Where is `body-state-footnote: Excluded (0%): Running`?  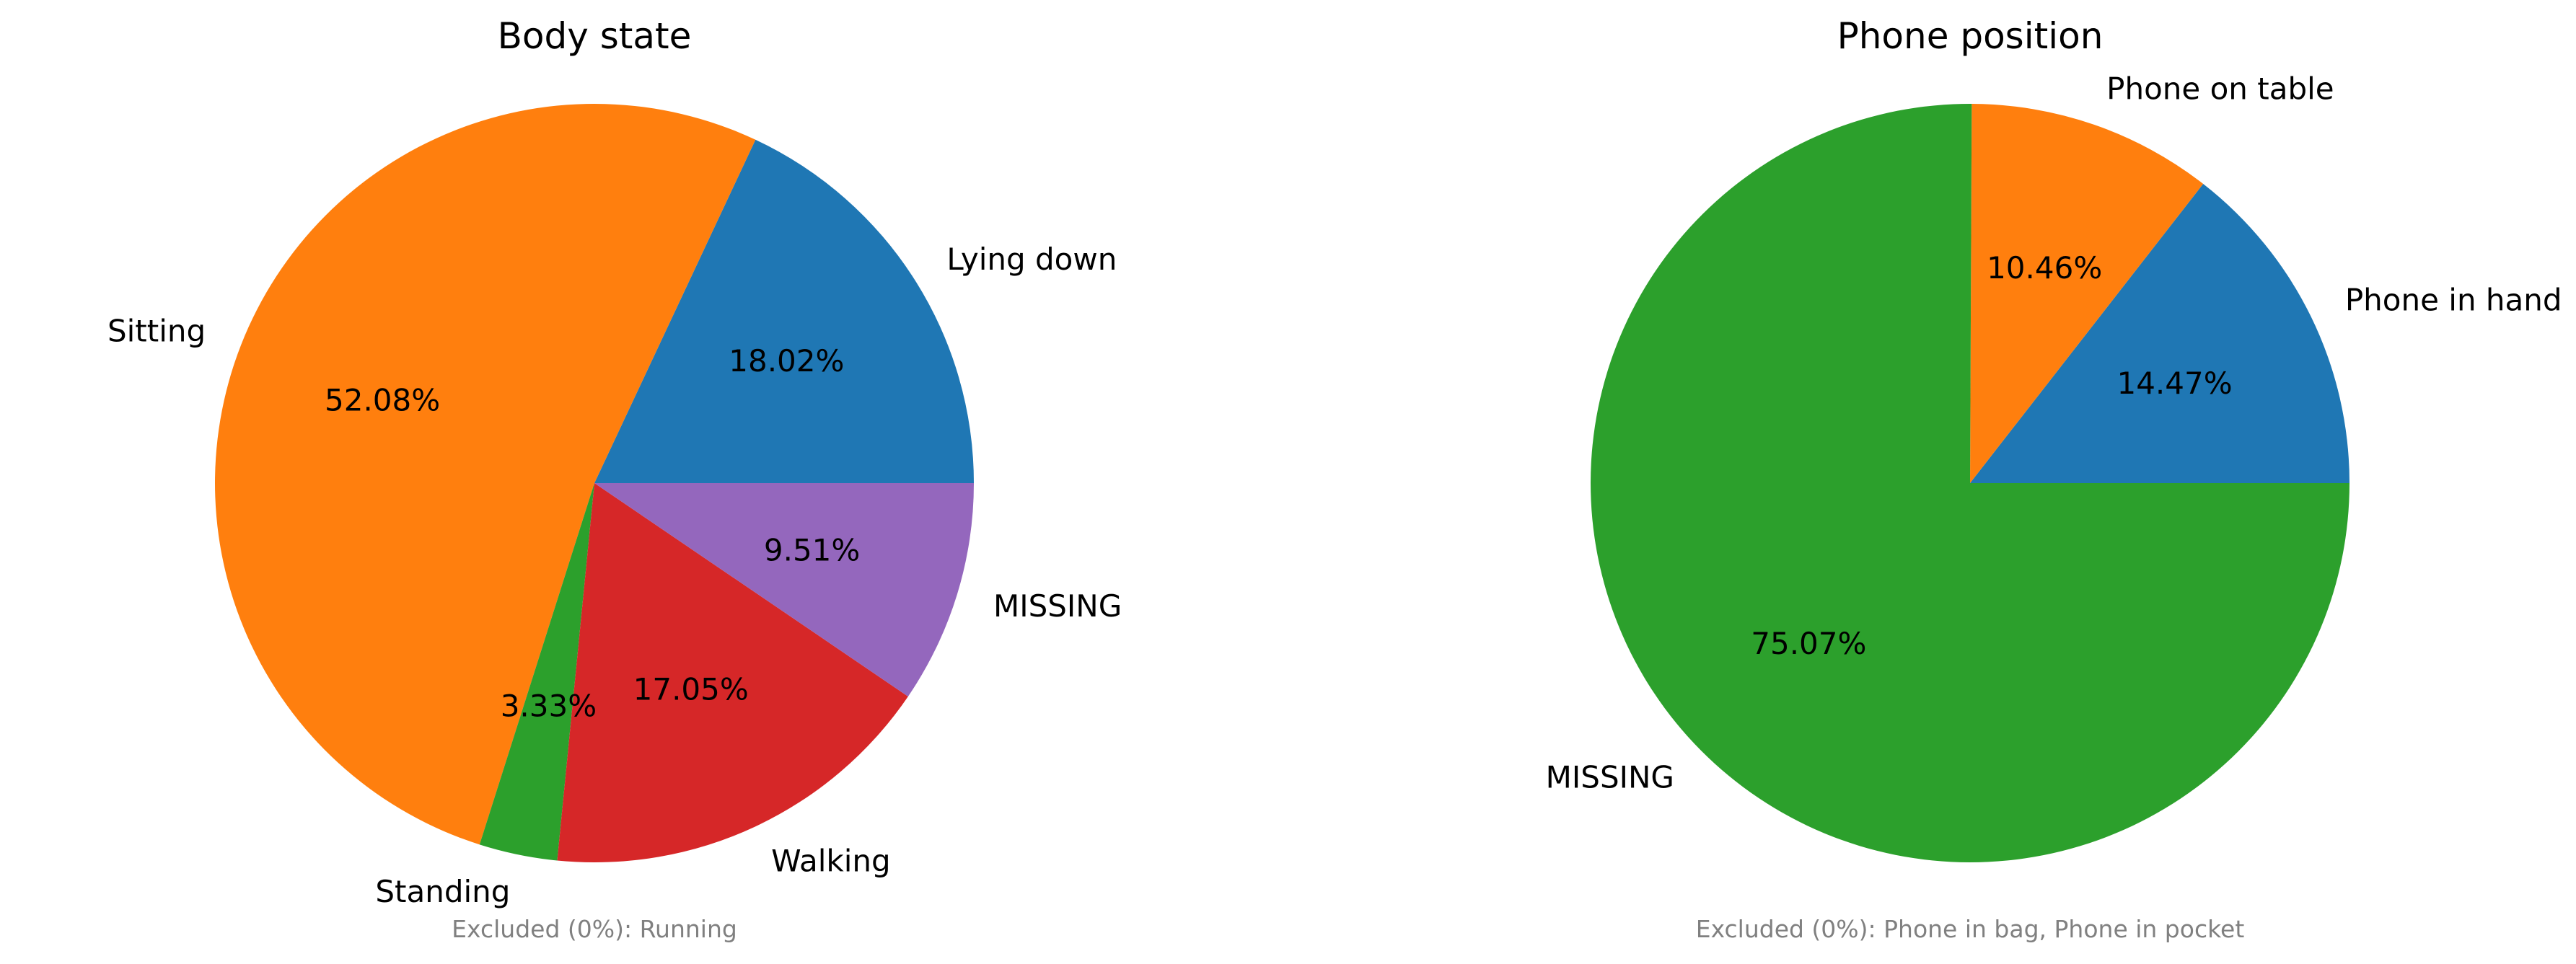 body-state-footnote: Excluded (0%): Running is located at coordinates (594, 929).